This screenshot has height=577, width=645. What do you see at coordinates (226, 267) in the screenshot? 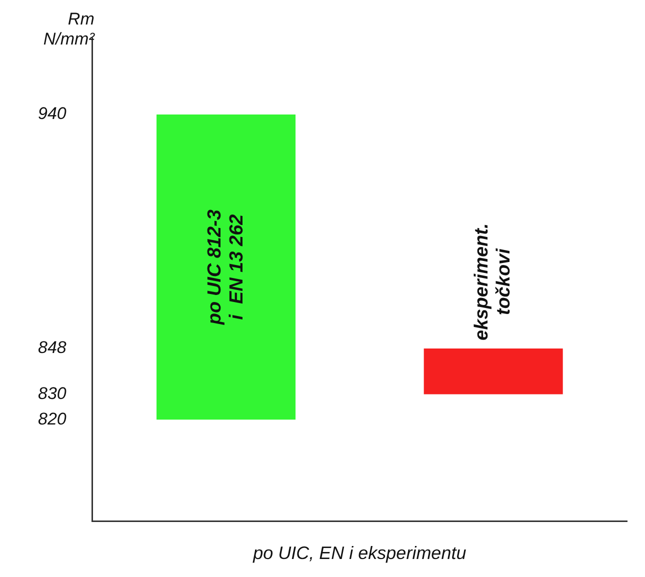
I see `x-tick-label: po UIC 812-3 i EN 13 262` at bounding box center [226, 267].